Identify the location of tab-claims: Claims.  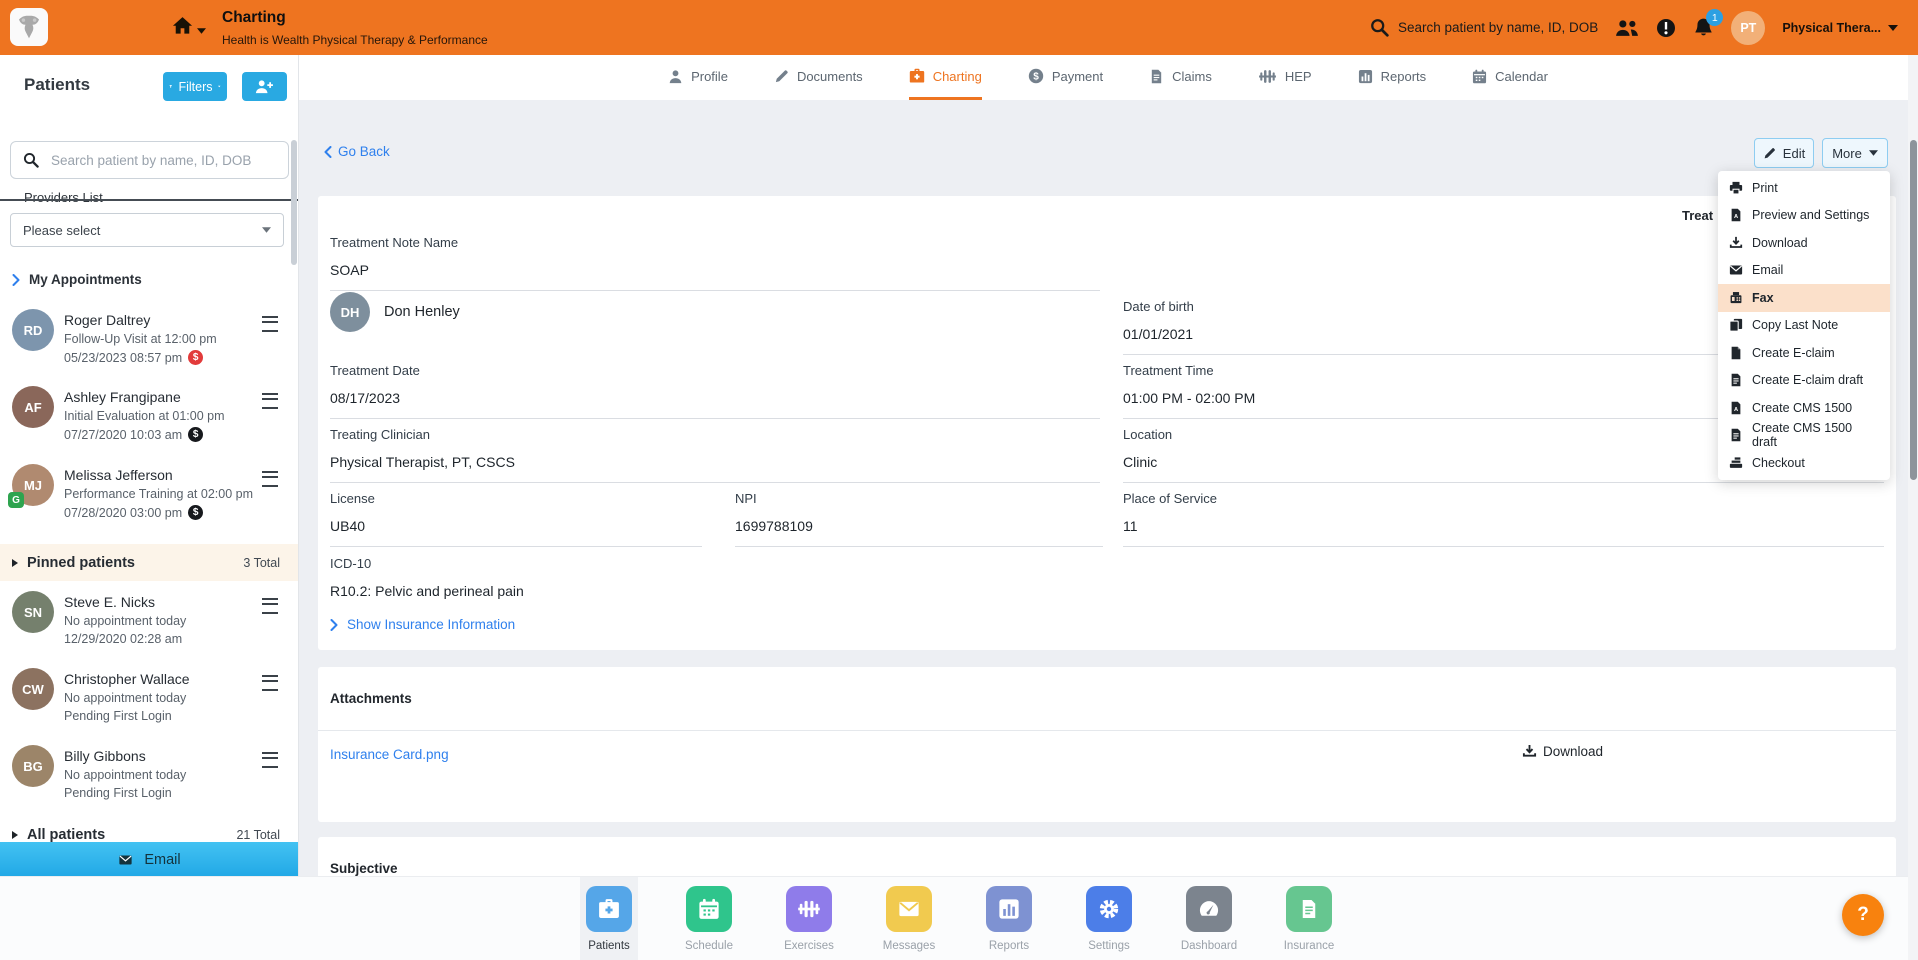
(1180, 77).